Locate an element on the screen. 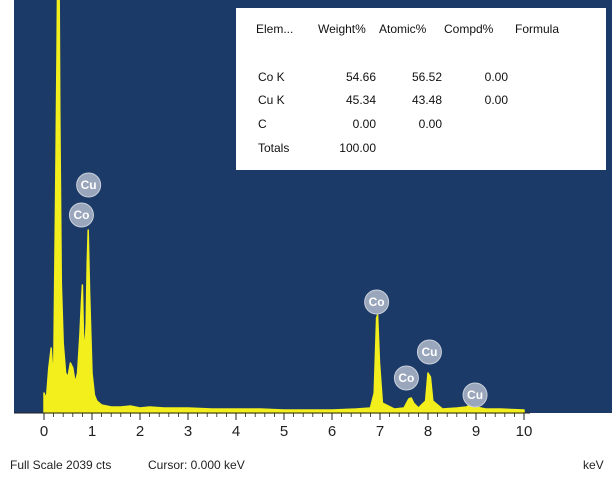 The width and height of the screenshot is (612, 477). x-axis-ticks: 0 1 2 3 4 5 6 7 8 9 10 is located at coordinates (286, 426).